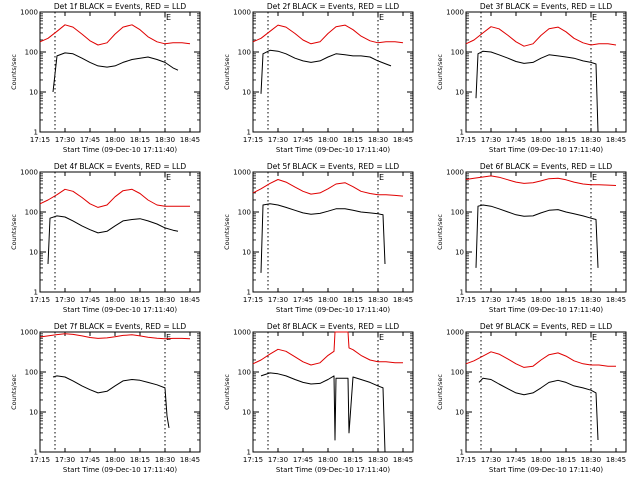 The width and height of the screenshot is (640, 480). I want to click on panel-title: Det 7f BLACK = Events, RED = LLD, so click(120, 326).